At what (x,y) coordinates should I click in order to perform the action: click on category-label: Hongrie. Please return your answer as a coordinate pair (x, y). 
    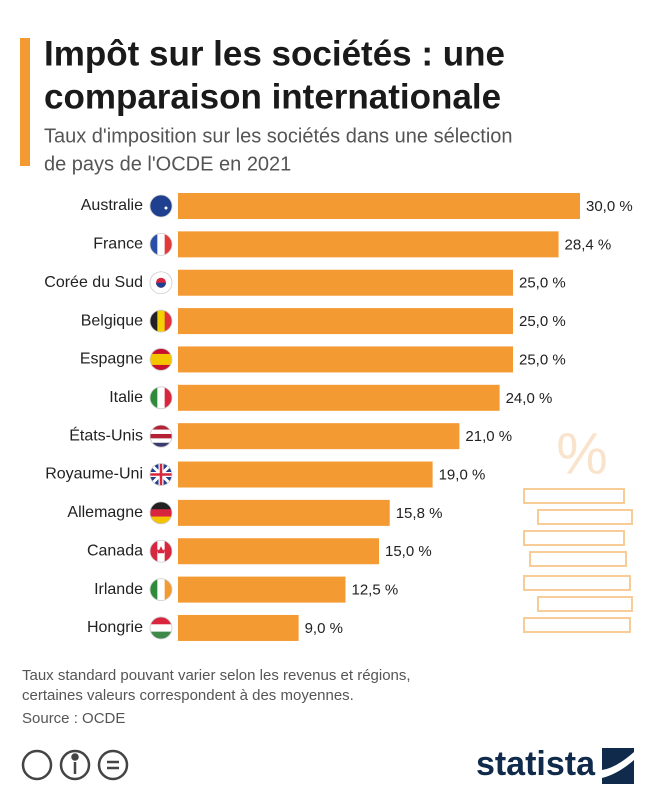
    Looking at the image, I should click on (115, 627).